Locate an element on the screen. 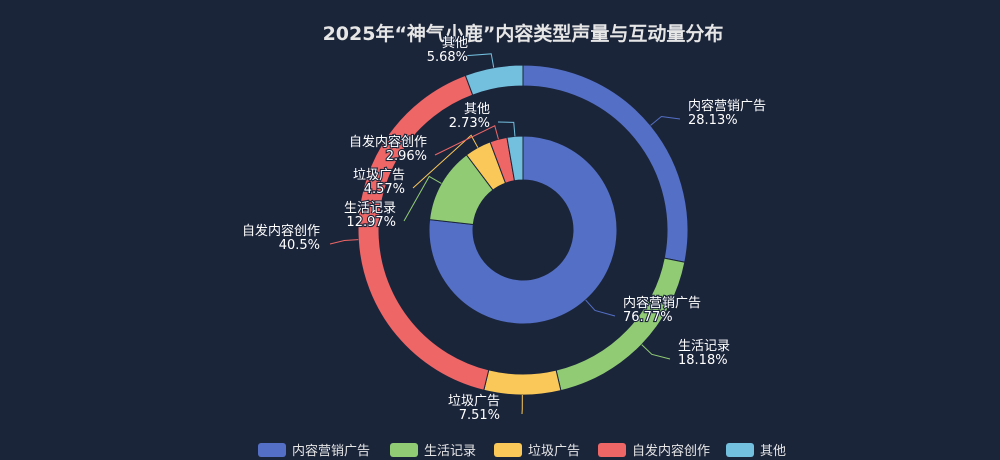 This screenshot has width=1000, height=460. inner-label-name-0: 内容营销广告 is located at coordinates (662, 303).